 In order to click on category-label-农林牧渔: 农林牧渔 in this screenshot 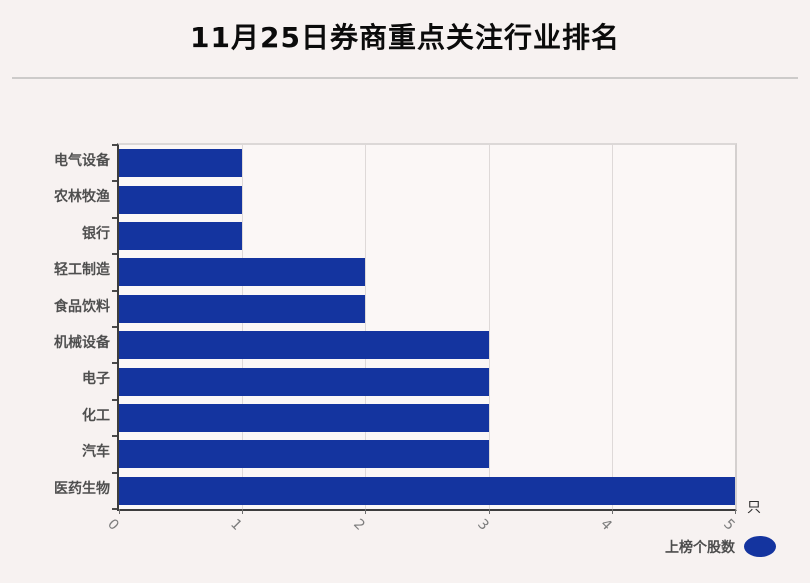, I will do `click(82, 197)`.